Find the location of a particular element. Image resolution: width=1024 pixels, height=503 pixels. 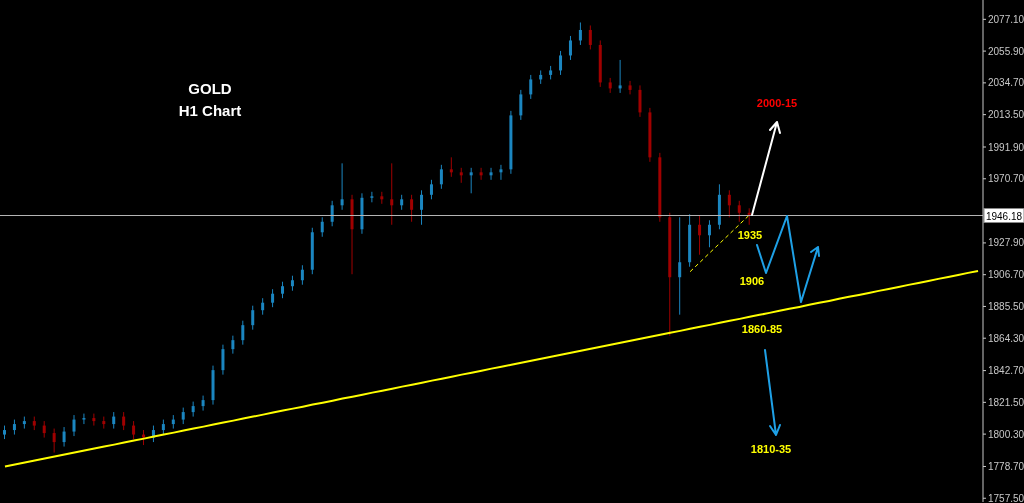

y-tick-label: 1821.50 is located at coordinates (1006, 402).